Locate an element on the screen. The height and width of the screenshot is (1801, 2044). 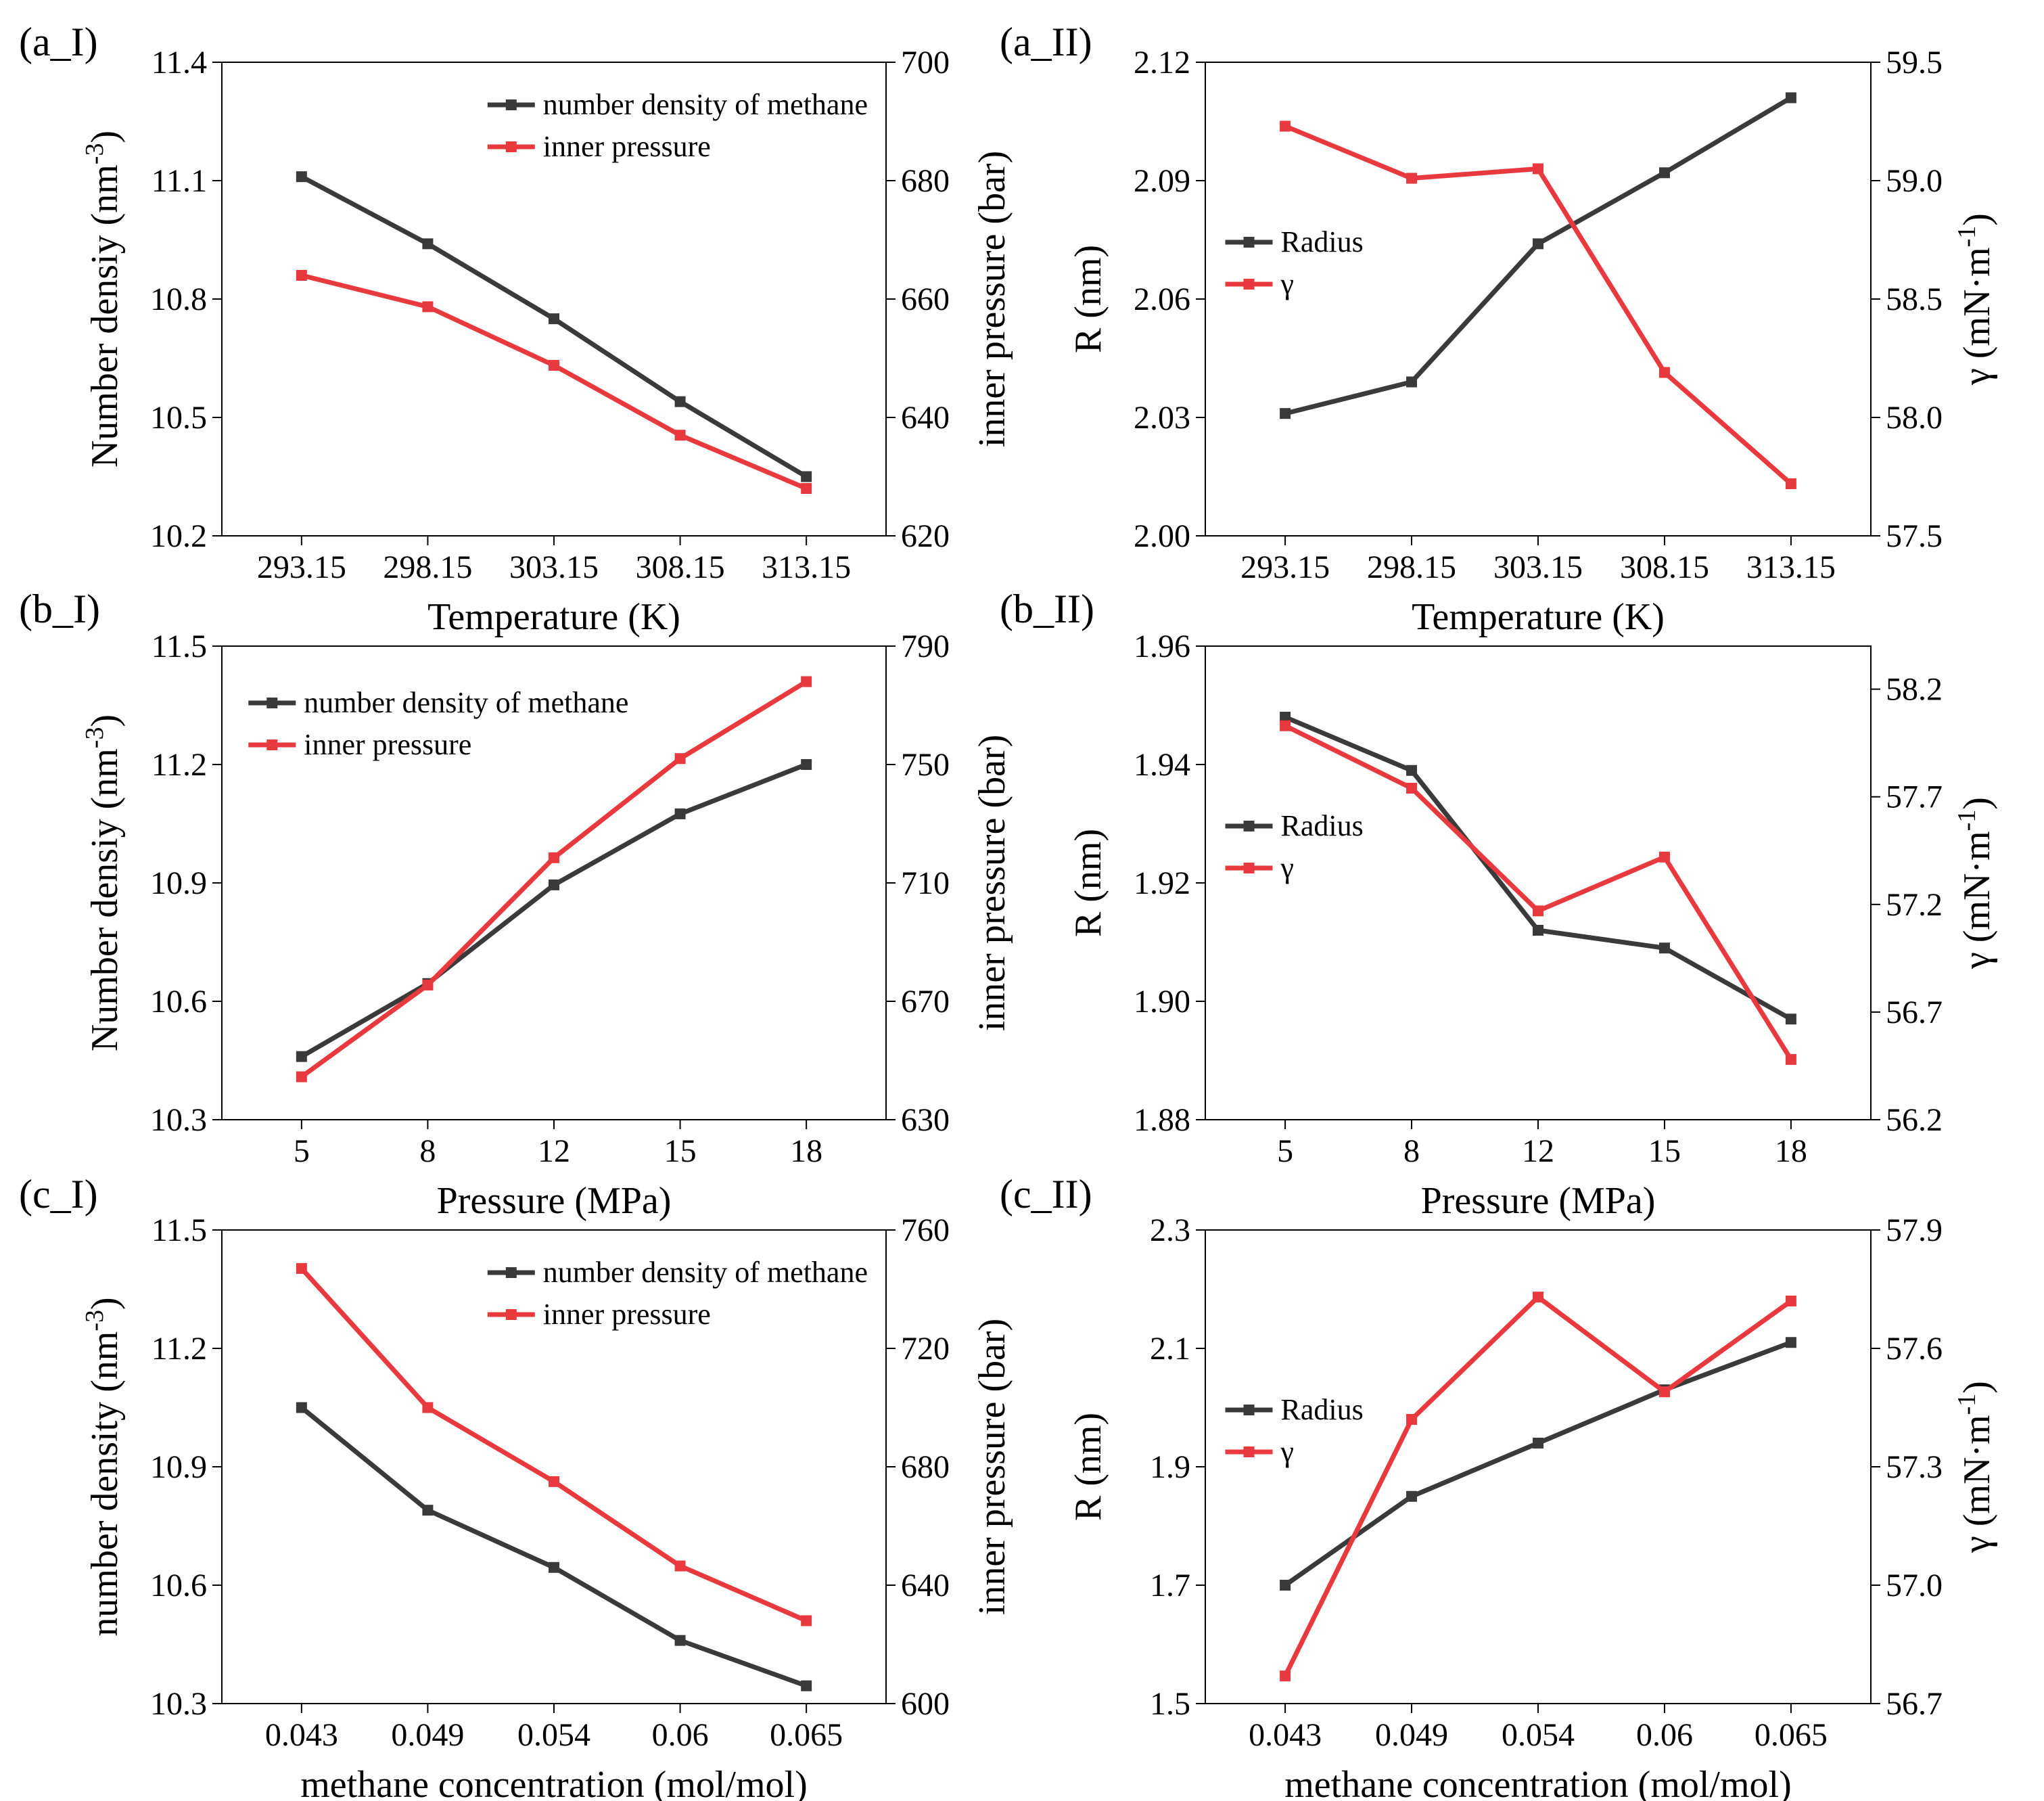
right-tick-label: 670 is located at coordinates (926, 1002).